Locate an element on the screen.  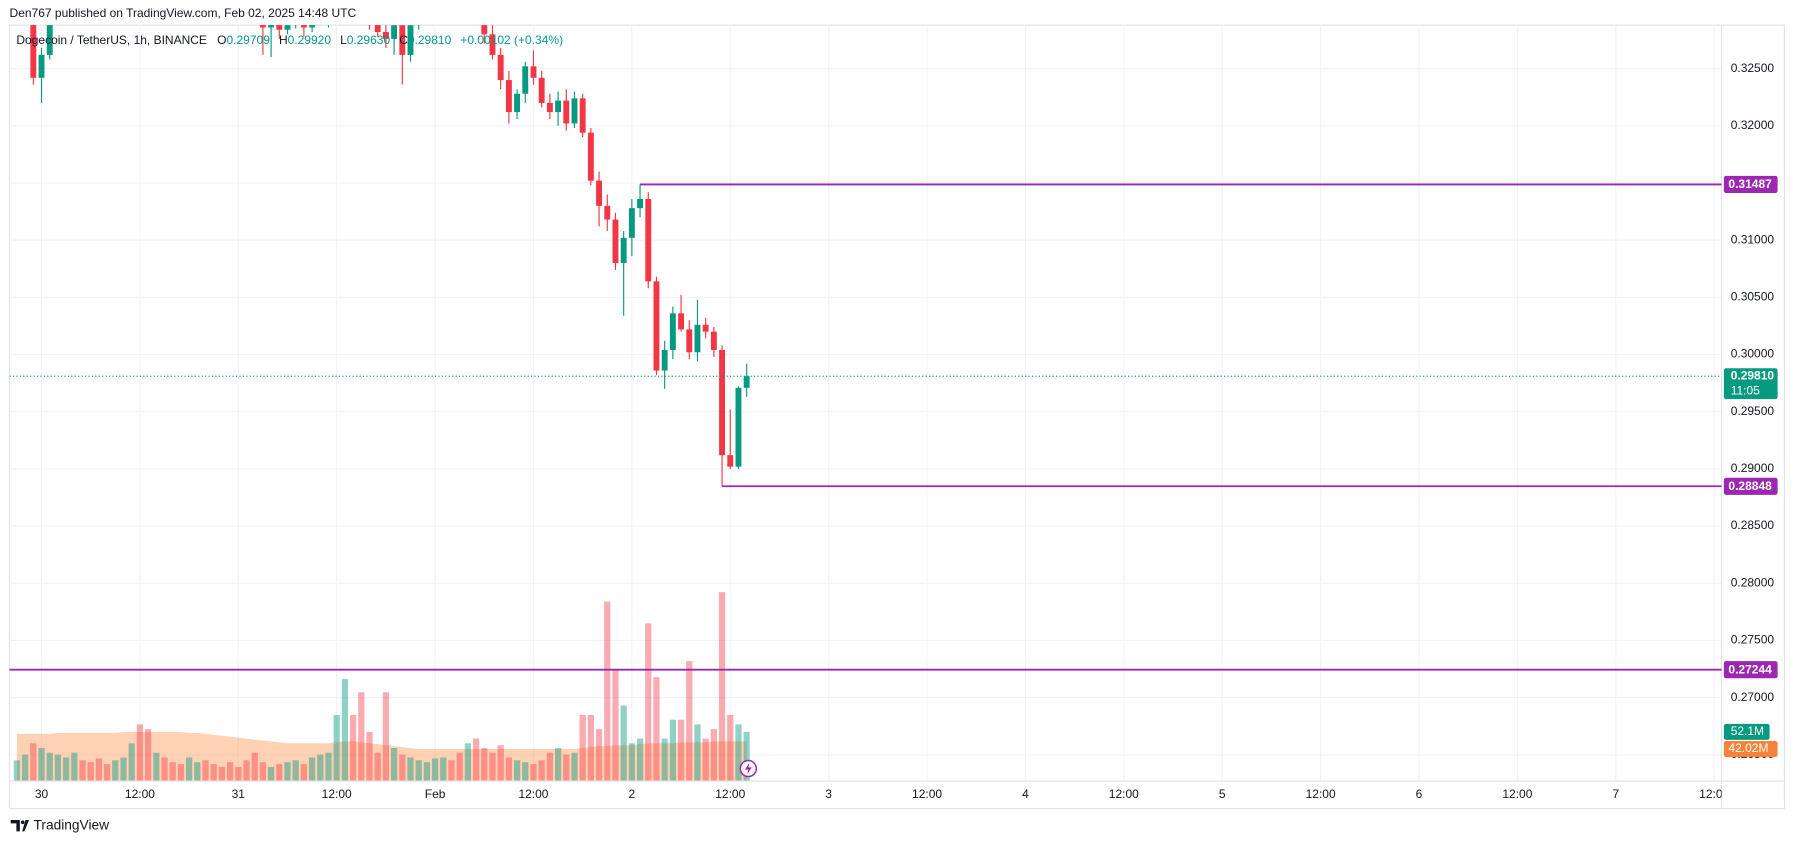
legend-key: C is located at coordinates (403, 40).